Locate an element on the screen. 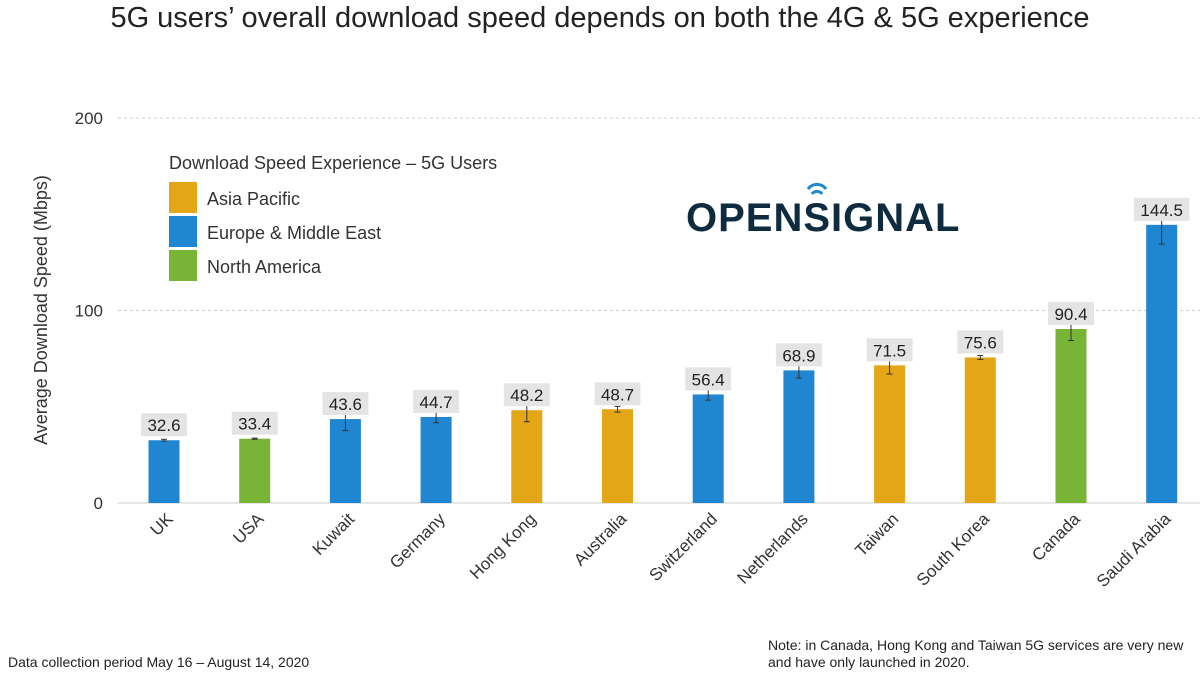 This screenshot has height=677, width=1200. data-label: 71.5 is located at coordinates (889, 350).